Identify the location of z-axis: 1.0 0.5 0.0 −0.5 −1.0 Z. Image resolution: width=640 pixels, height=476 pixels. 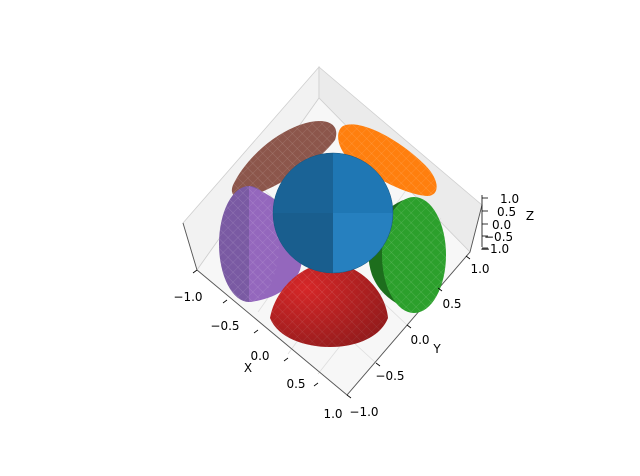
(507, 224).